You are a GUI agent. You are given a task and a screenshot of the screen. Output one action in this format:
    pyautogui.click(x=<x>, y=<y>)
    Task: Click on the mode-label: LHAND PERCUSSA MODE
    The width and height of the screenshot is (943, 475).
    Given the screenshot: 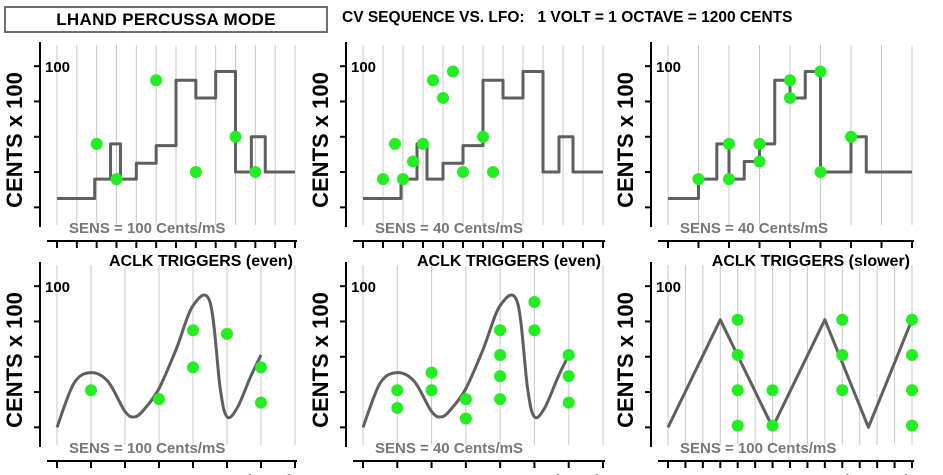 What is the action you would take?
    pyautogui.click(x=166, y=19)
    